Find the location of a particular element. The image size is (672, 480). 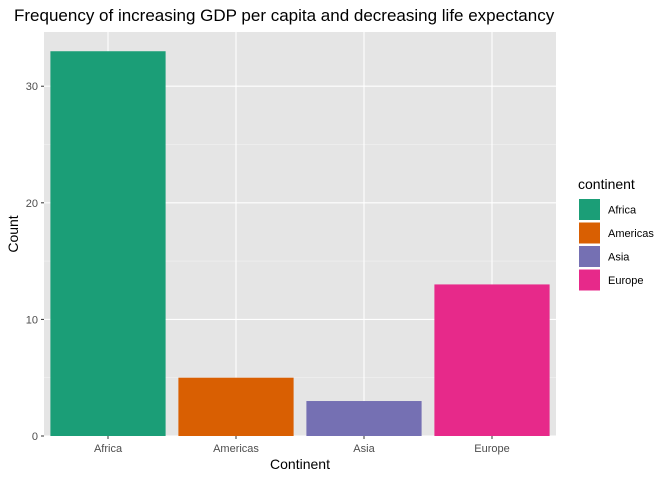

y-tick-label: 0 is located at coordinates (35, 437).